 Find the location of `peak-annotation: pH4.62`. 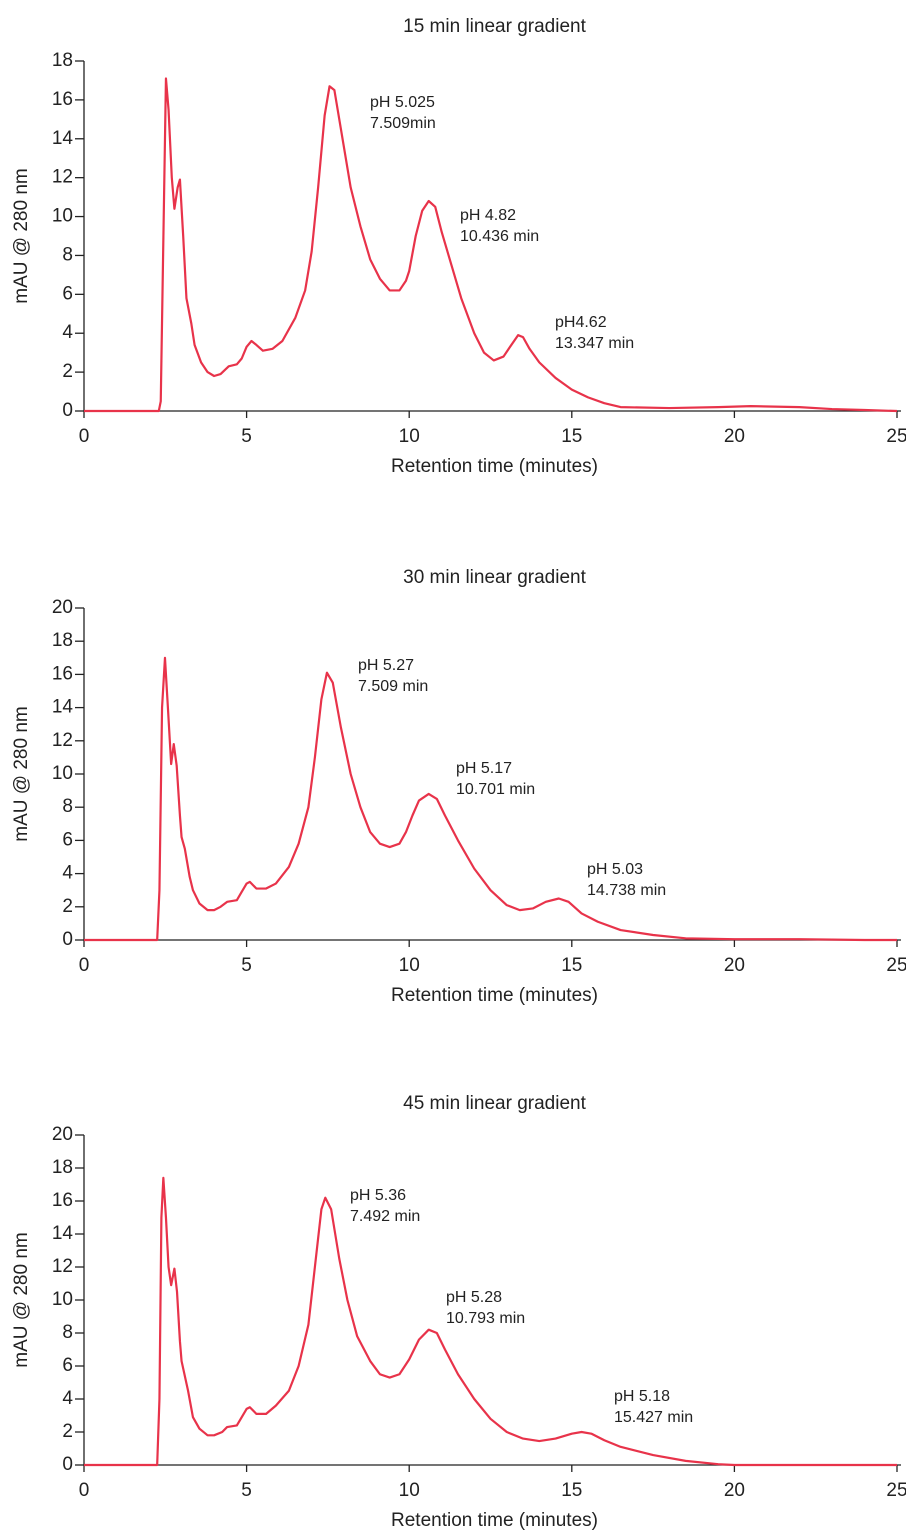

peak-annotation: pH4.62 is located at coordinates (581, 322).